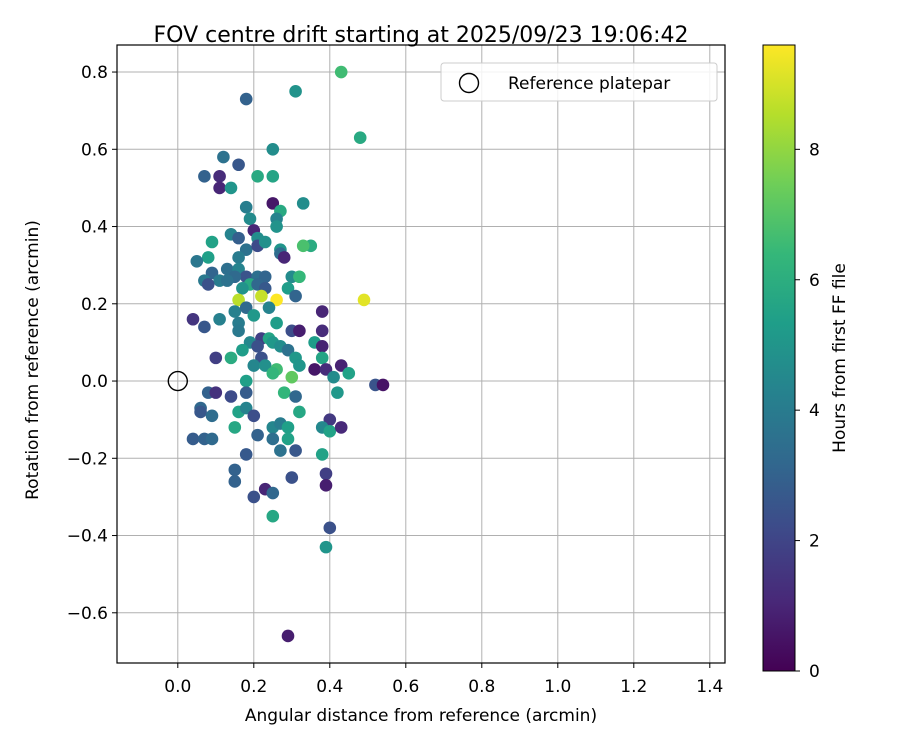  Describe the element at coordinates (178, 381) in the screenshot. I see `reference-marker` at that location.